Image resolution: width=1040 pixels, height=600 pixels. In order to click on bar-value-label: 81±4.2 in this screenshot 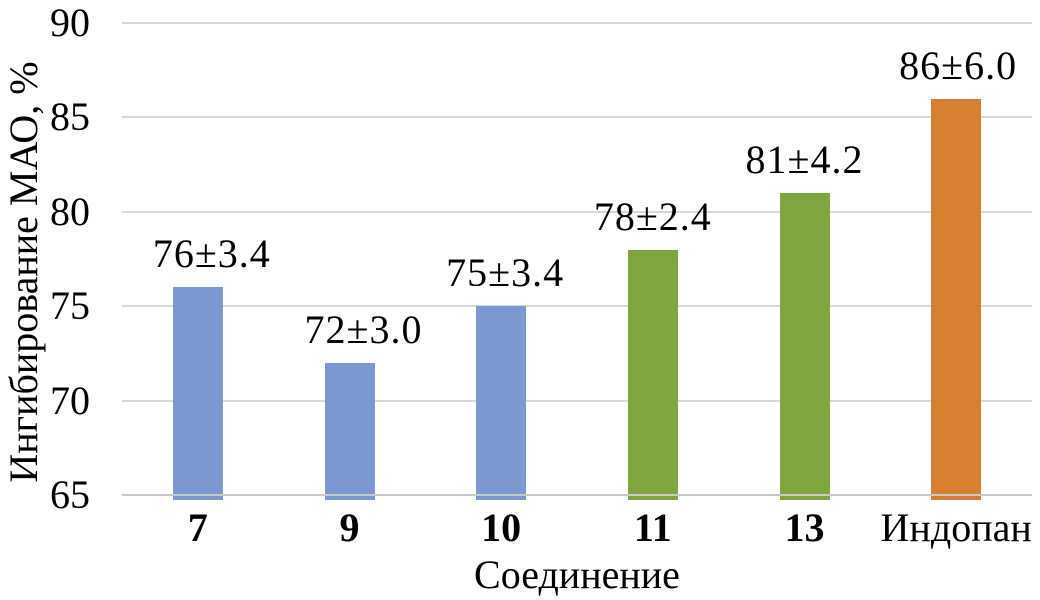, I will do `click(804, 159)`.